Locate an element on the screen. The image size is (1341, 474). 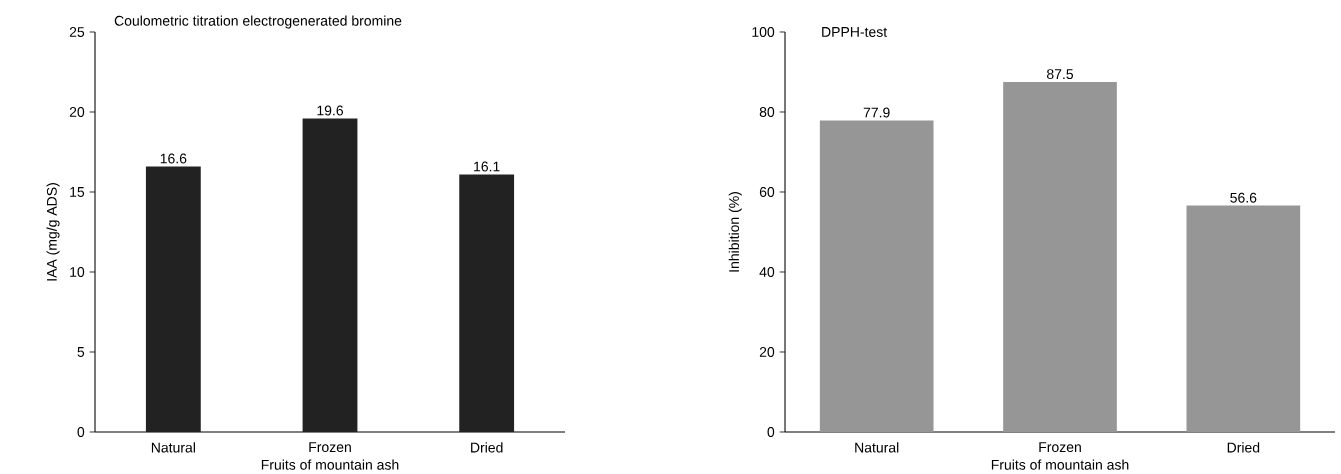
chart-title: DPPH-test is located at coordinates (855, 31).